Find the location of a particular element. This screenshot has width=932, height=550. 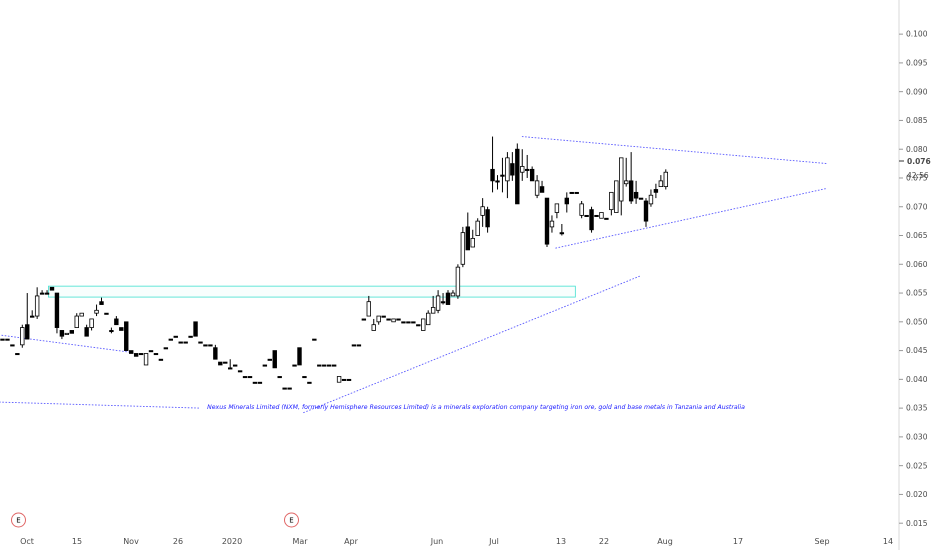

x-tick-label: Mar is located at coordinates (300, 541).